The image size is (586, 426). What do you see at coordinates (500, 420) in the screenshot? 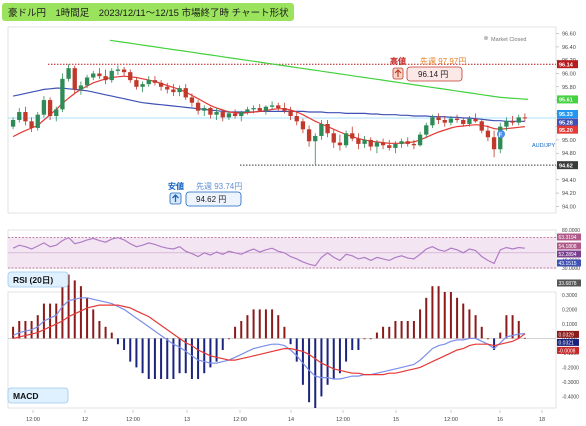
I see `x-tick-label: 16` at bounding box center [500, 420].